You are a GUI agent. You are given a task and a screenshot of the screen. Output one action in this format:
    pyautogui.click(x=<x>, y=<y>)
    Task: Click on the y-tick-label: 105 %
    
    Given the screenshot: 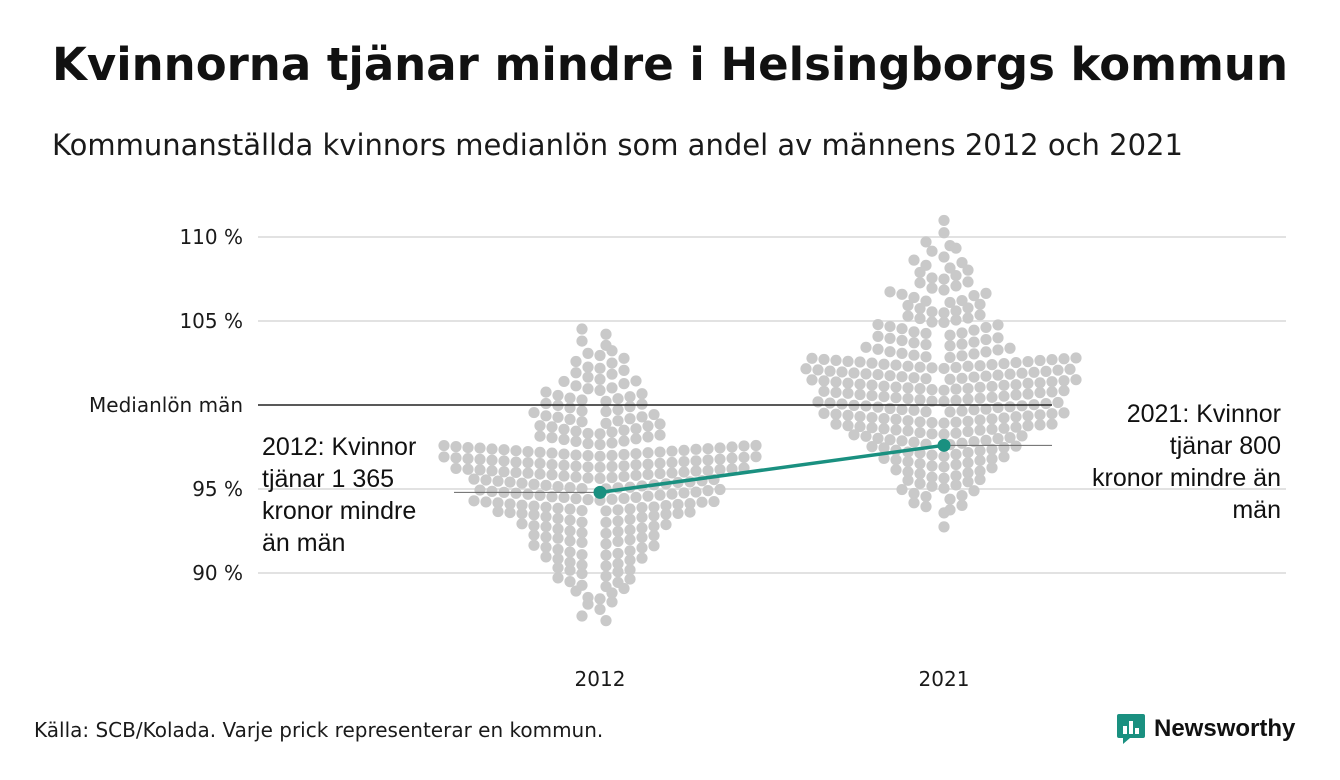 What is the action you would take?
    pyautogui.click(x=211, y=321)
    